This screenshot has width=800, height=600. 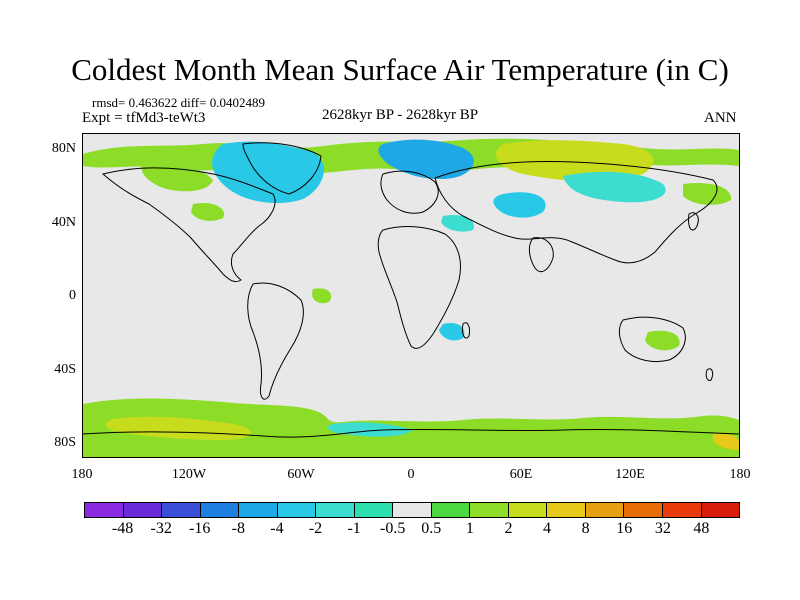 I want to click on colorbar-tick-label: 0.5, so click(x=431, y=528).